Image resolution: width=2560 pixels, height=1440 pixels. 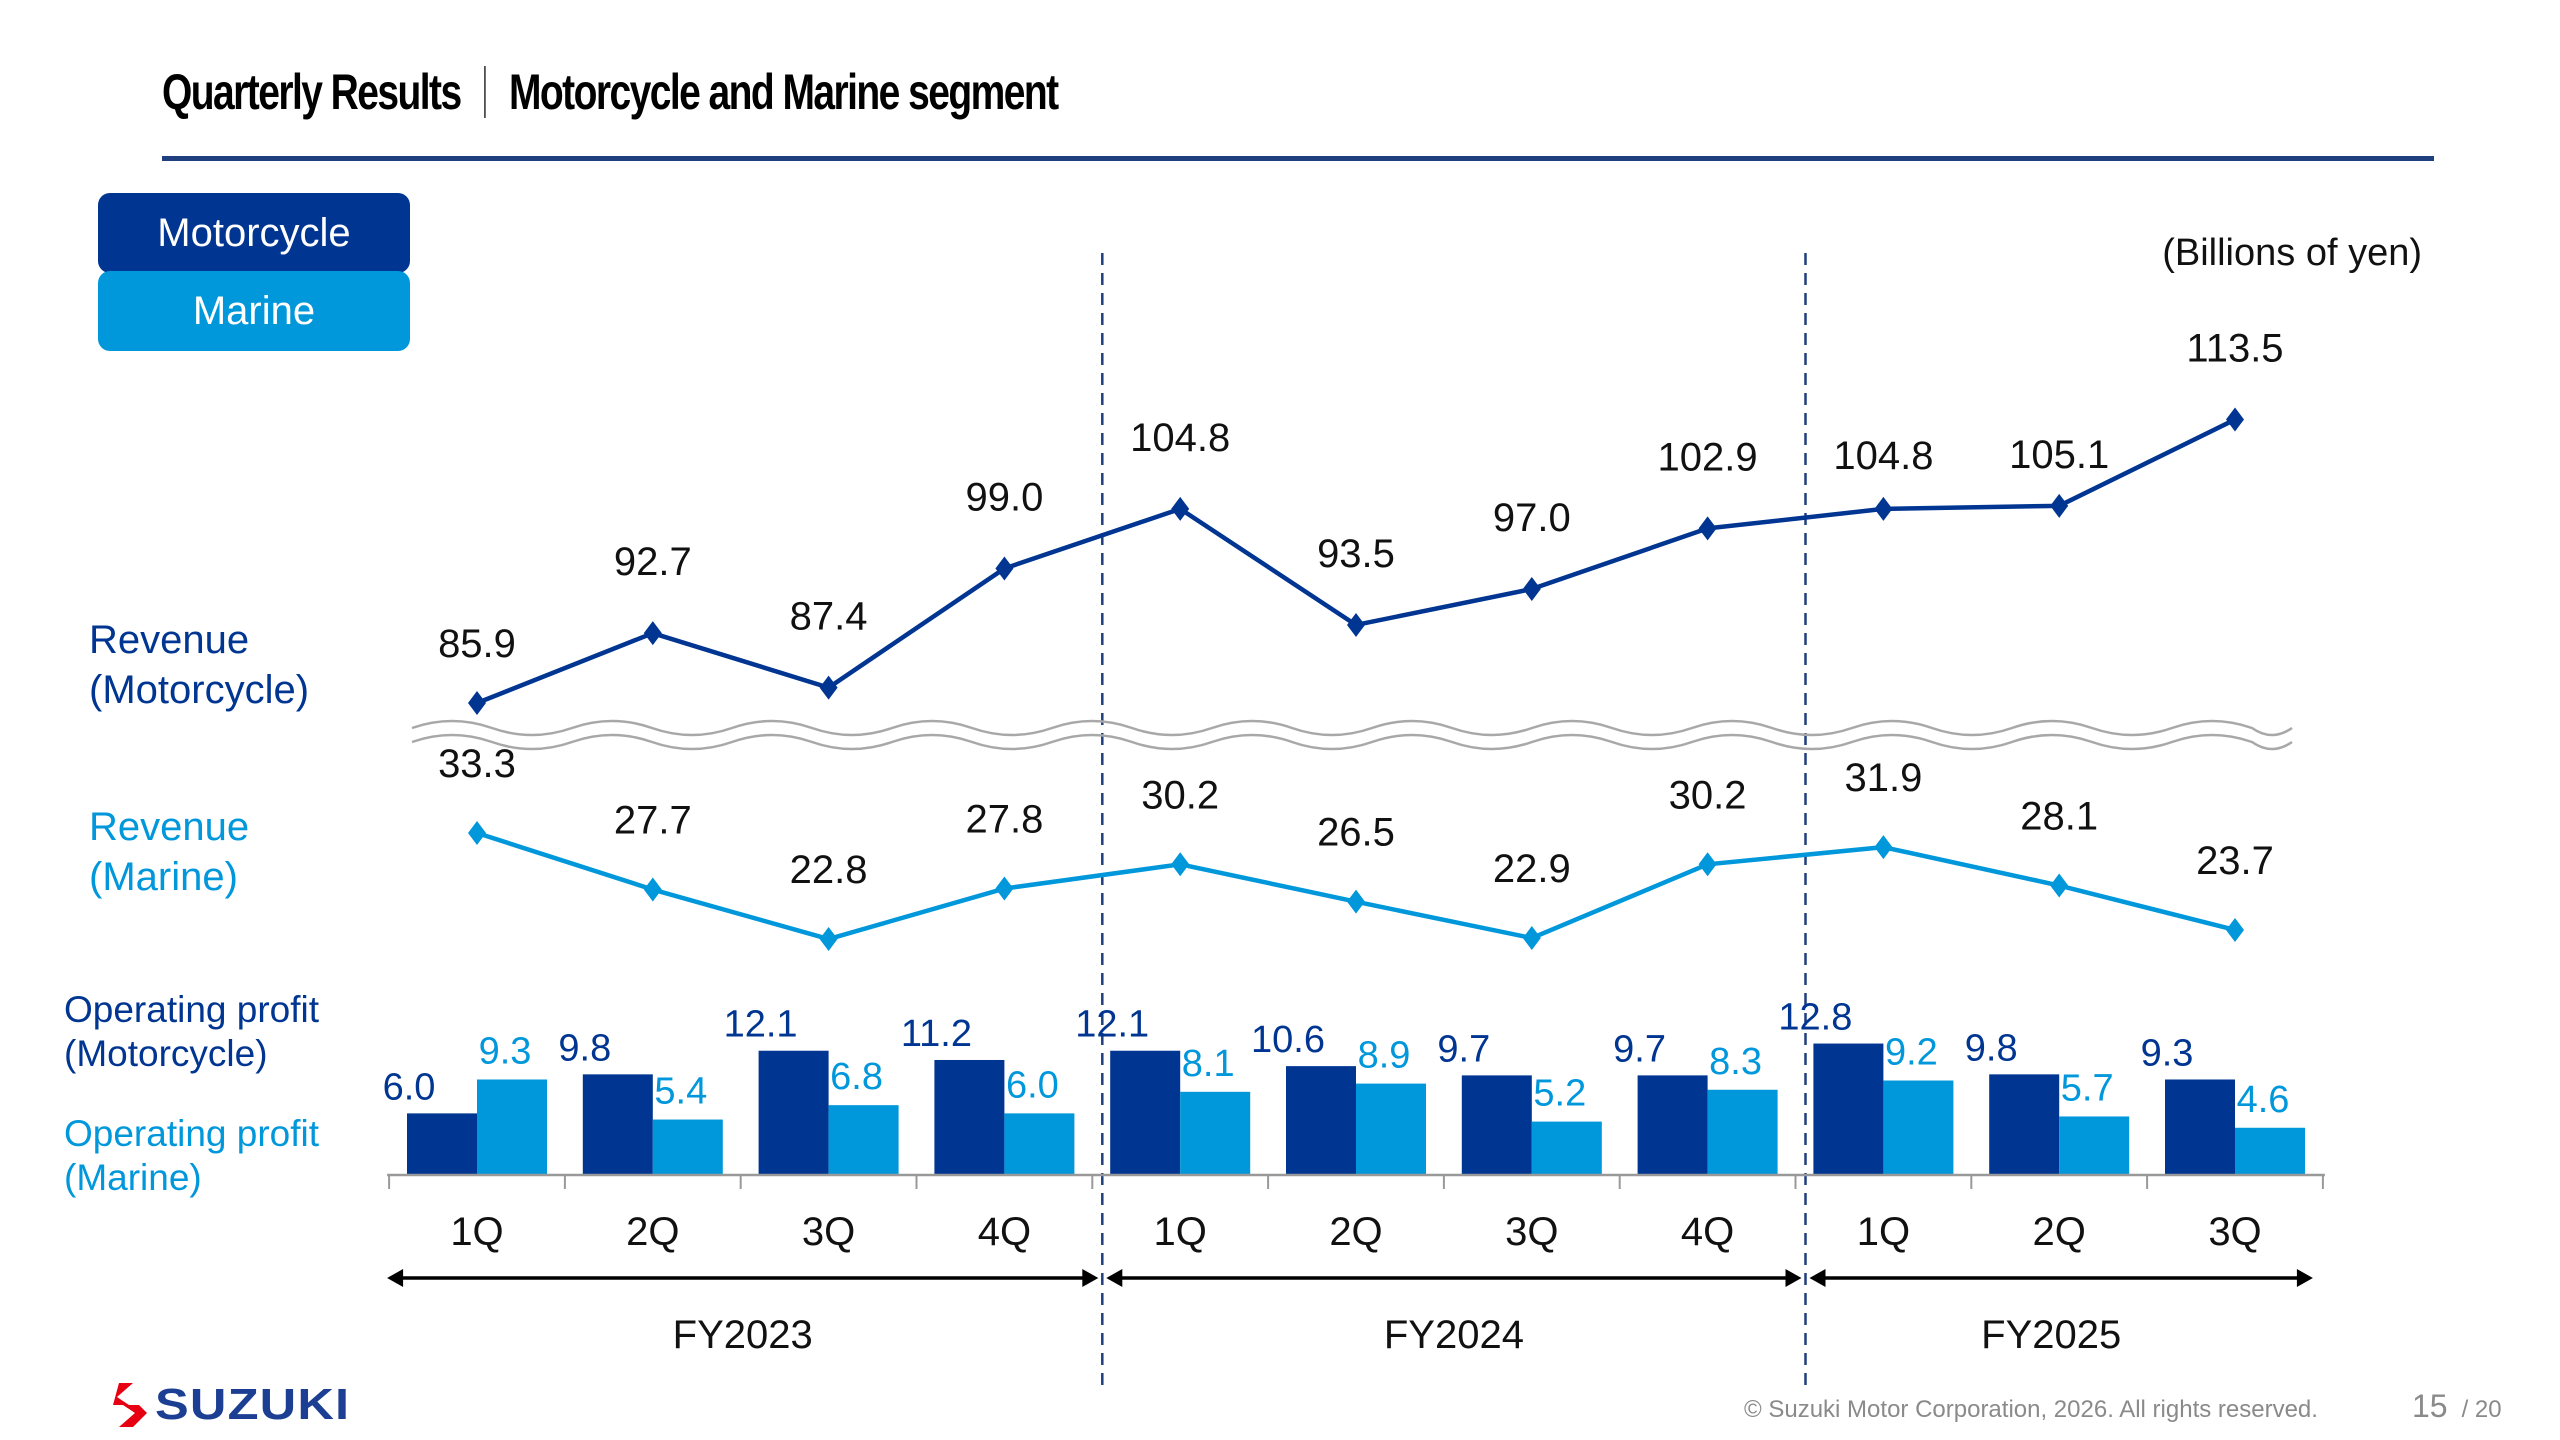 I want to click on legend-item-marine: Marine, so click(x=254, y=311).